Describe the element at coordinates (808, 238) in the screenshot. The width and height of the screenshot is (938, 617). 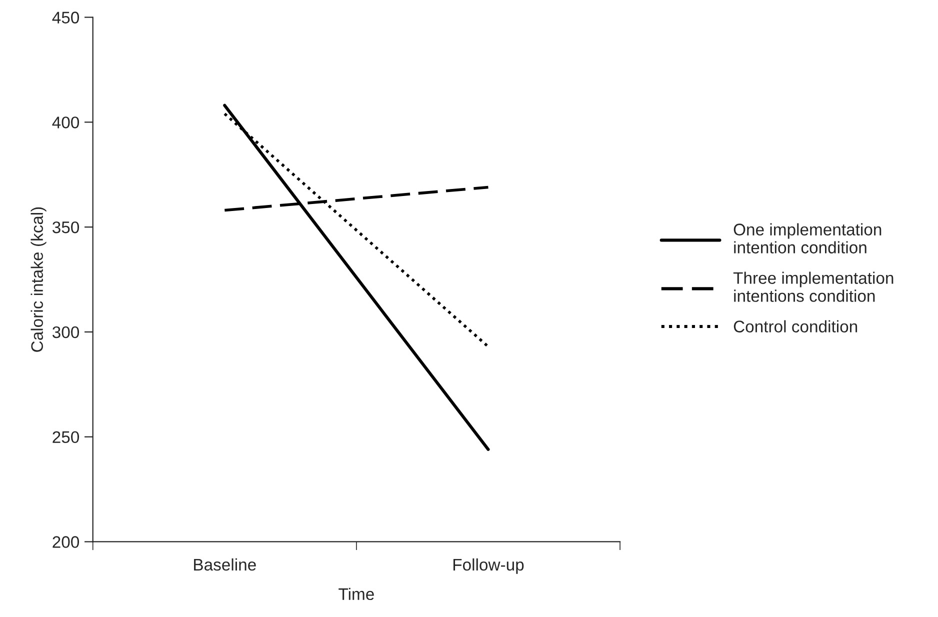
I see `legend-label: One implementation intention condition` at that location.